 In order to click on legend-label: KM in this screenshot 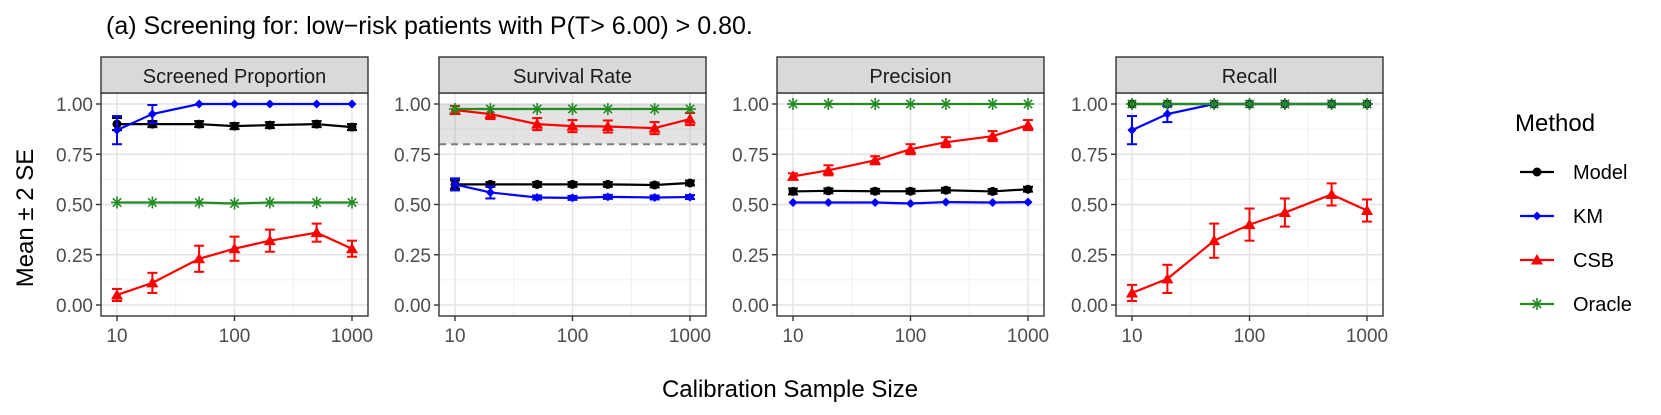, I will do `click(1588, 217)`.